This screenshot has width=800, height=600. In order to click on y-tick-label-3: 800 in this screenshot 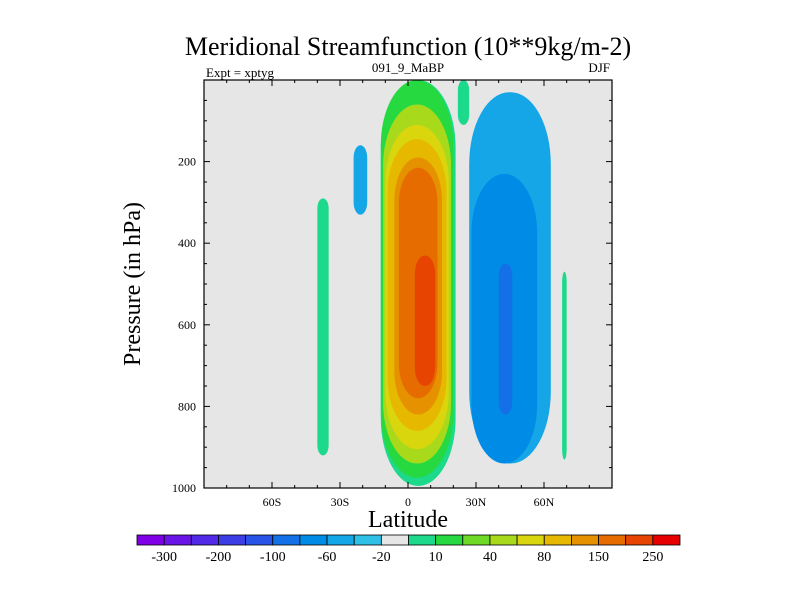, I will do `click(187, 406)`.